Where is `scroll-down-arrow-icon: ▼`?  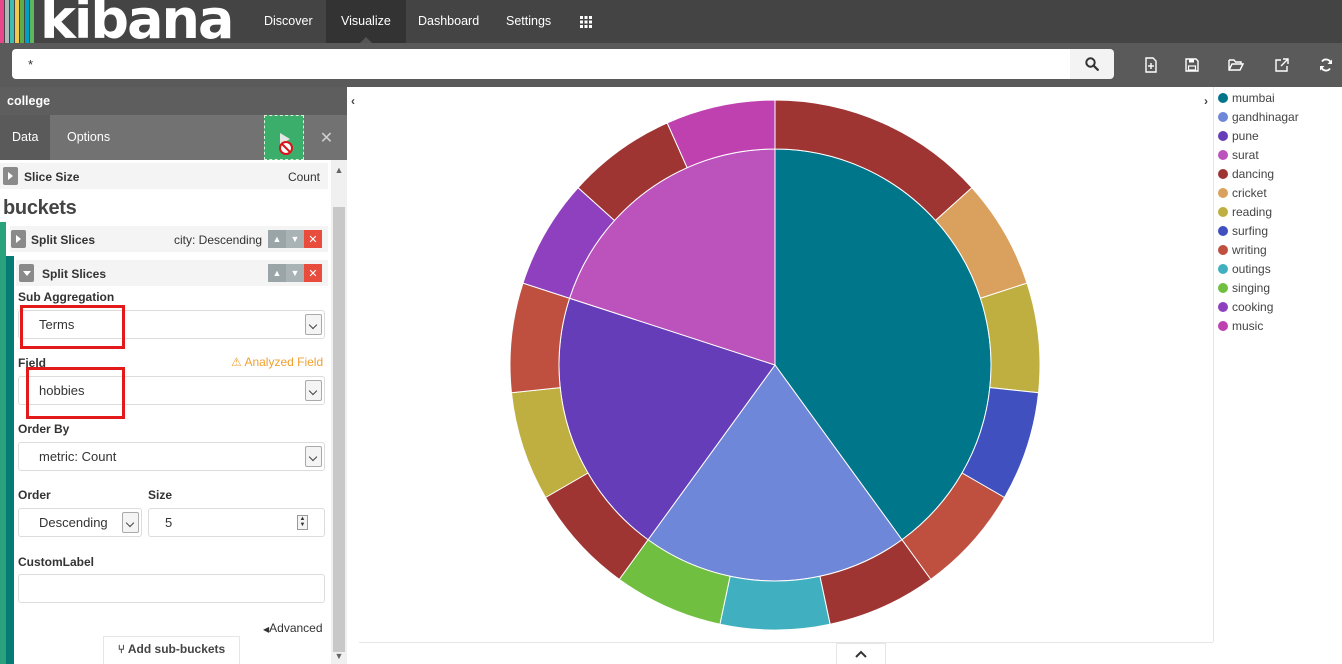 scroll-down-arrow-icon: ▼ is located at coordinates (339, 656).